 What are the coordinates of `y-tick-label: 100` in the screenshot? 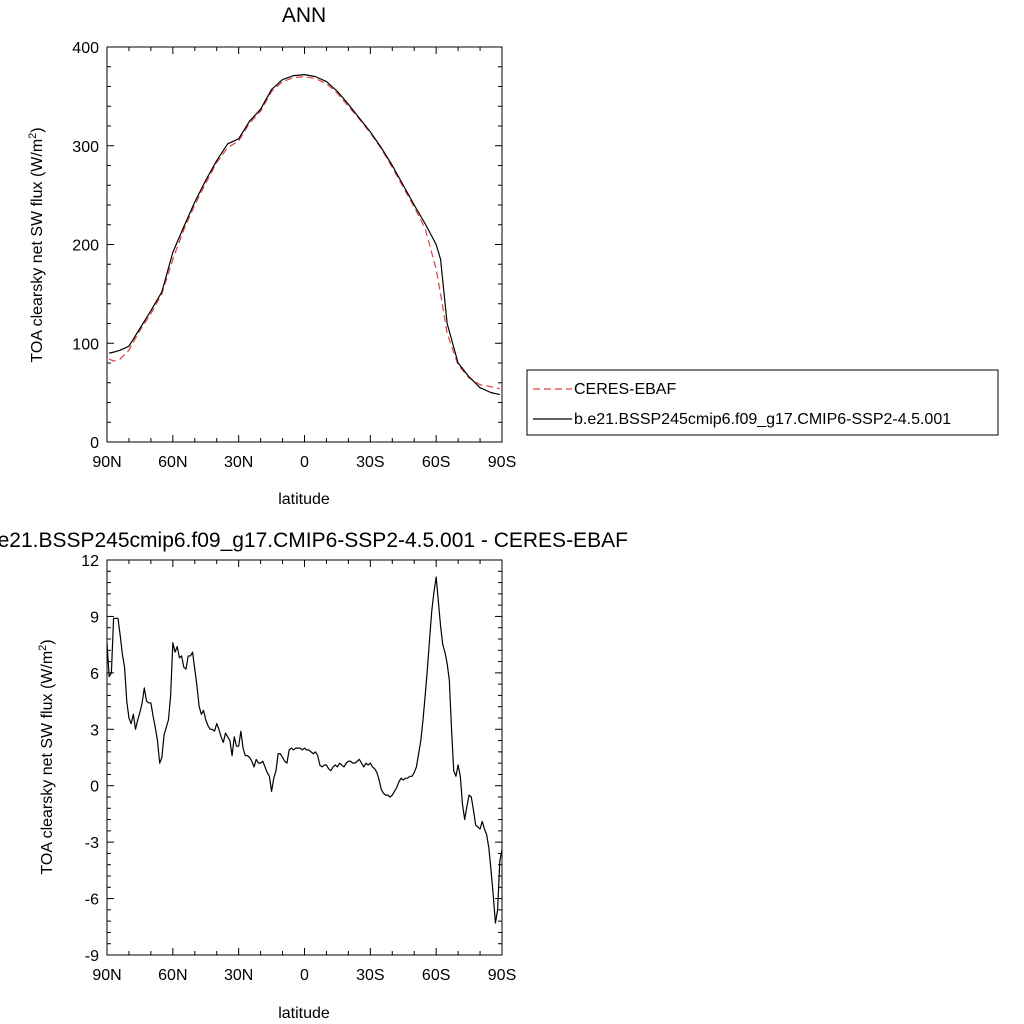 It's located at (85, 344).